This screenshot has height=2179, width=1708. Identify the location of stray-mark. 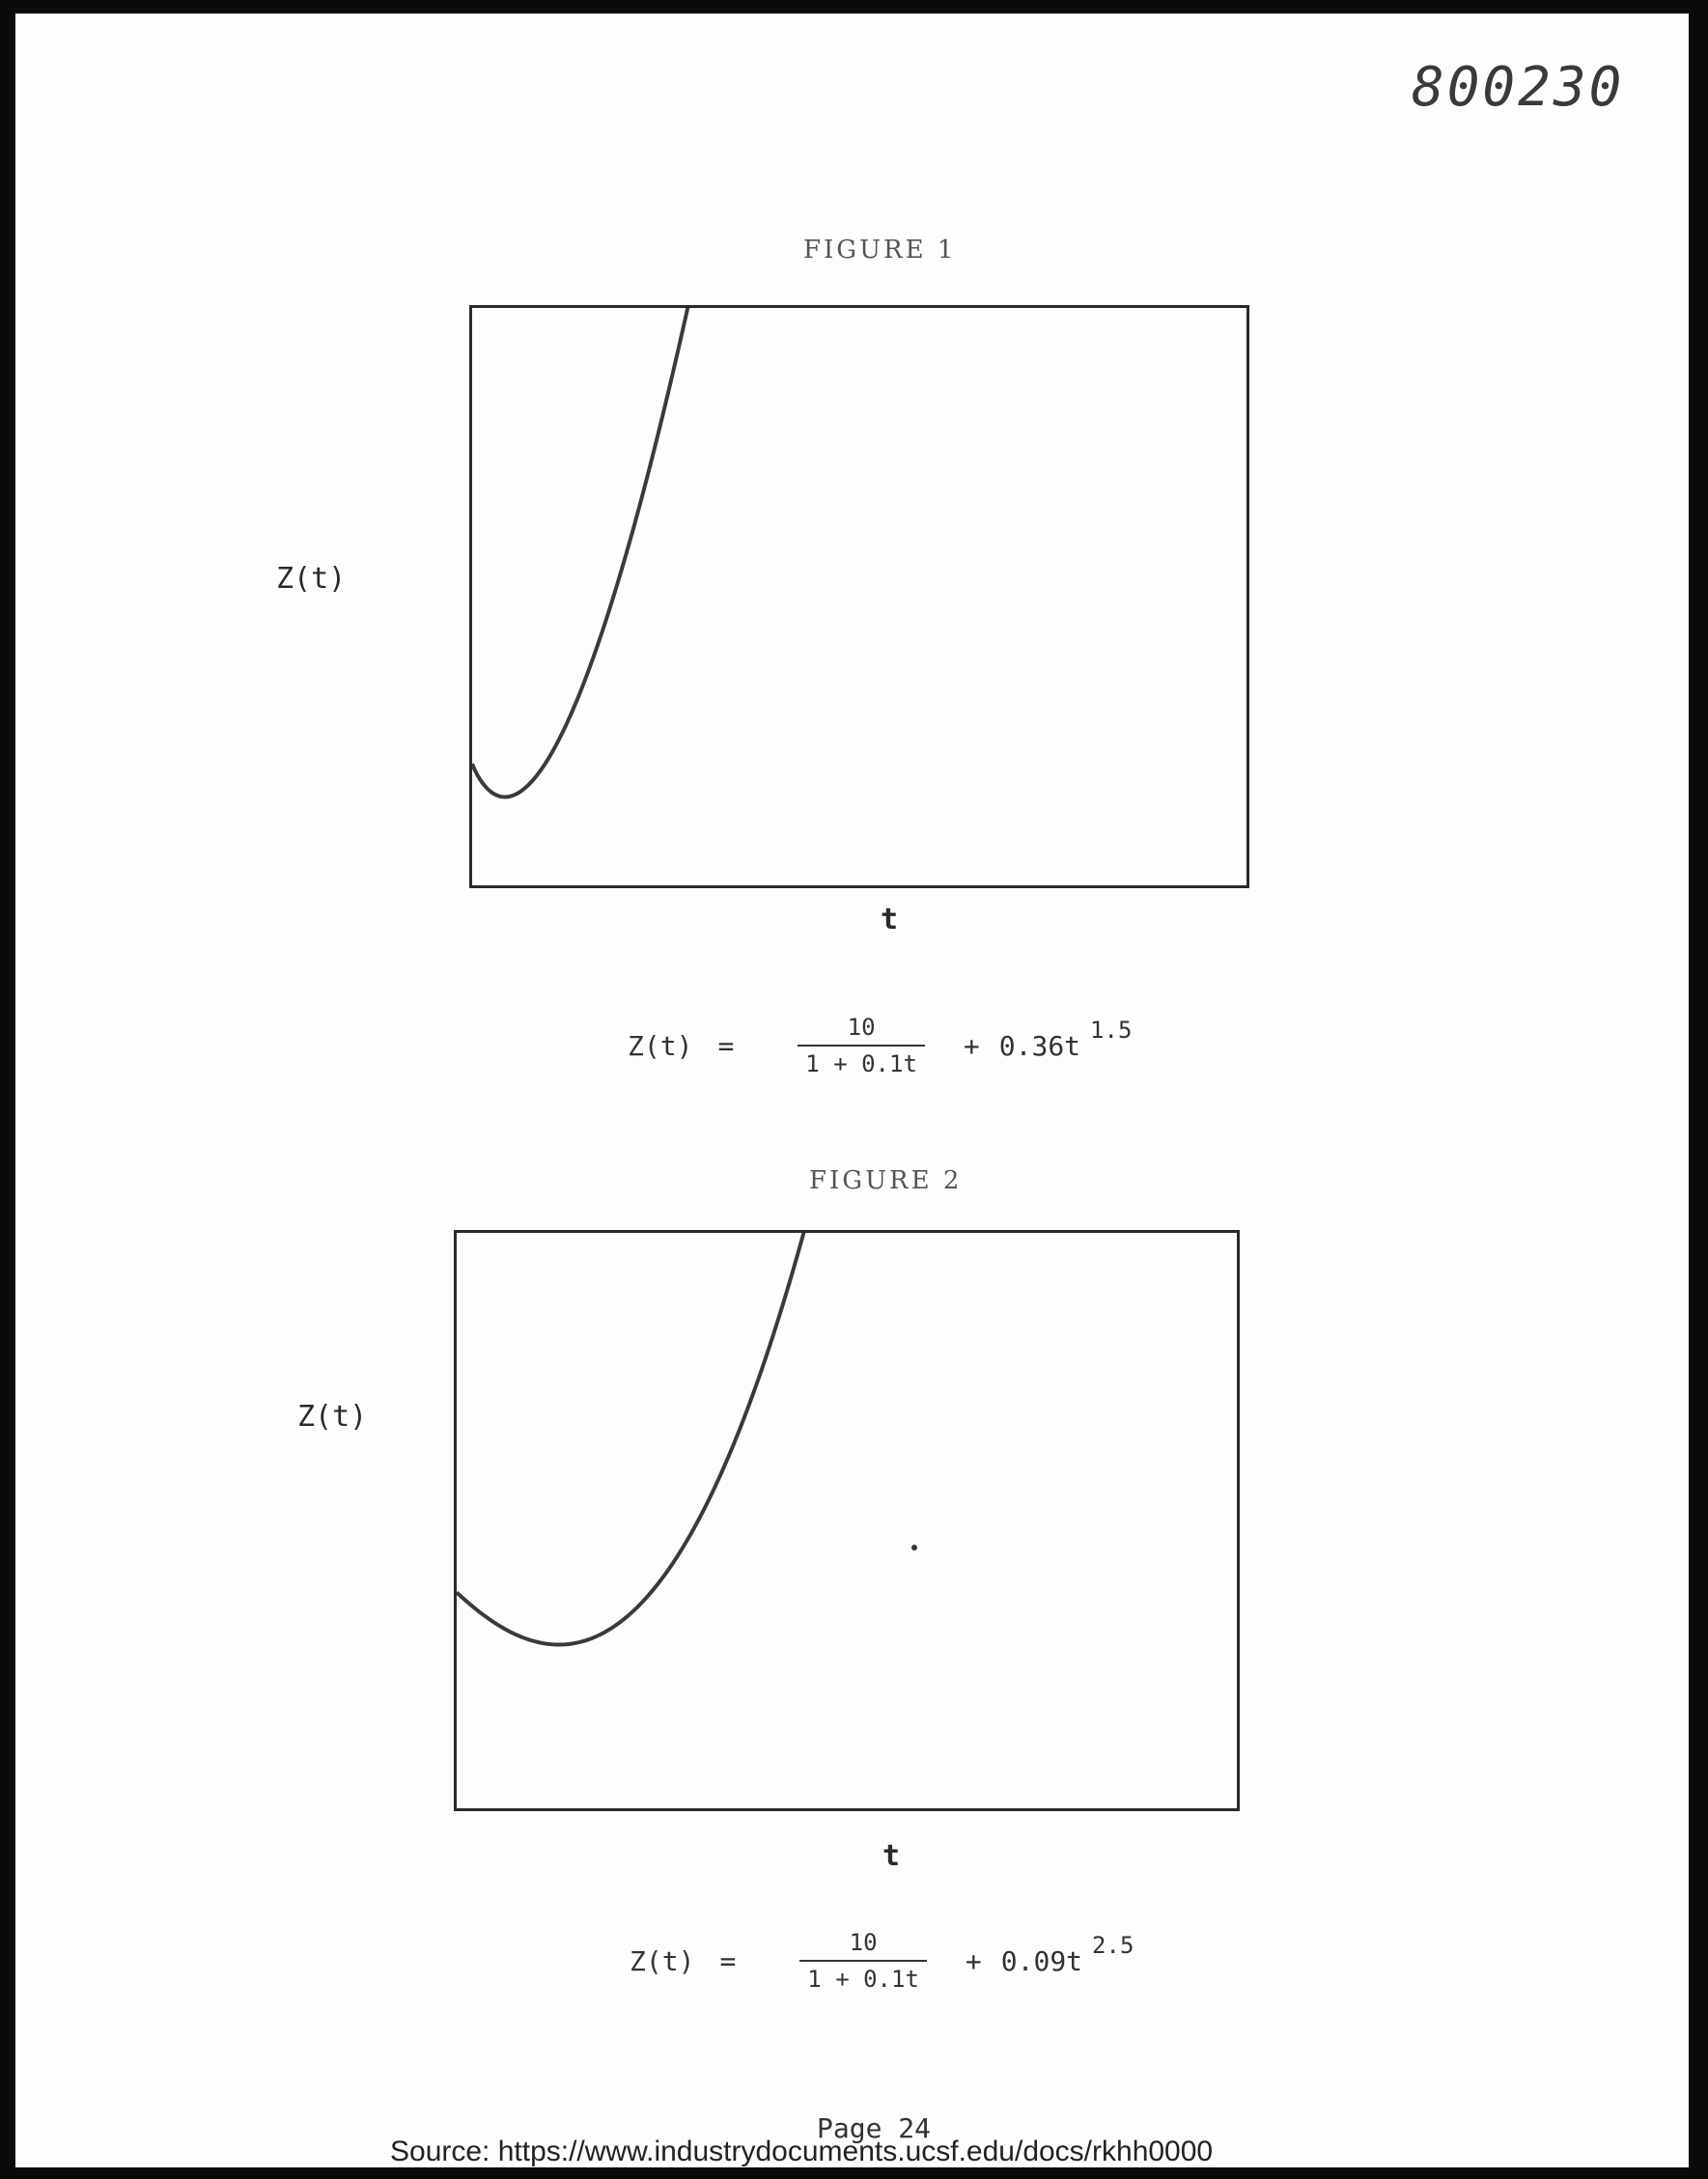
(914, 1547).